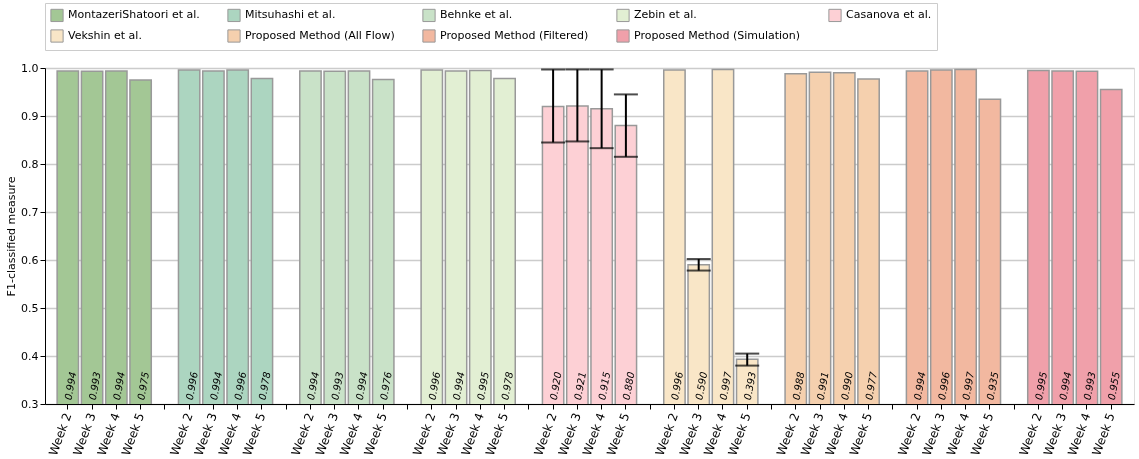 The height and width of the screenshot is (459, 1139). I want to click on data-label: 0.915, so click(604, 385).